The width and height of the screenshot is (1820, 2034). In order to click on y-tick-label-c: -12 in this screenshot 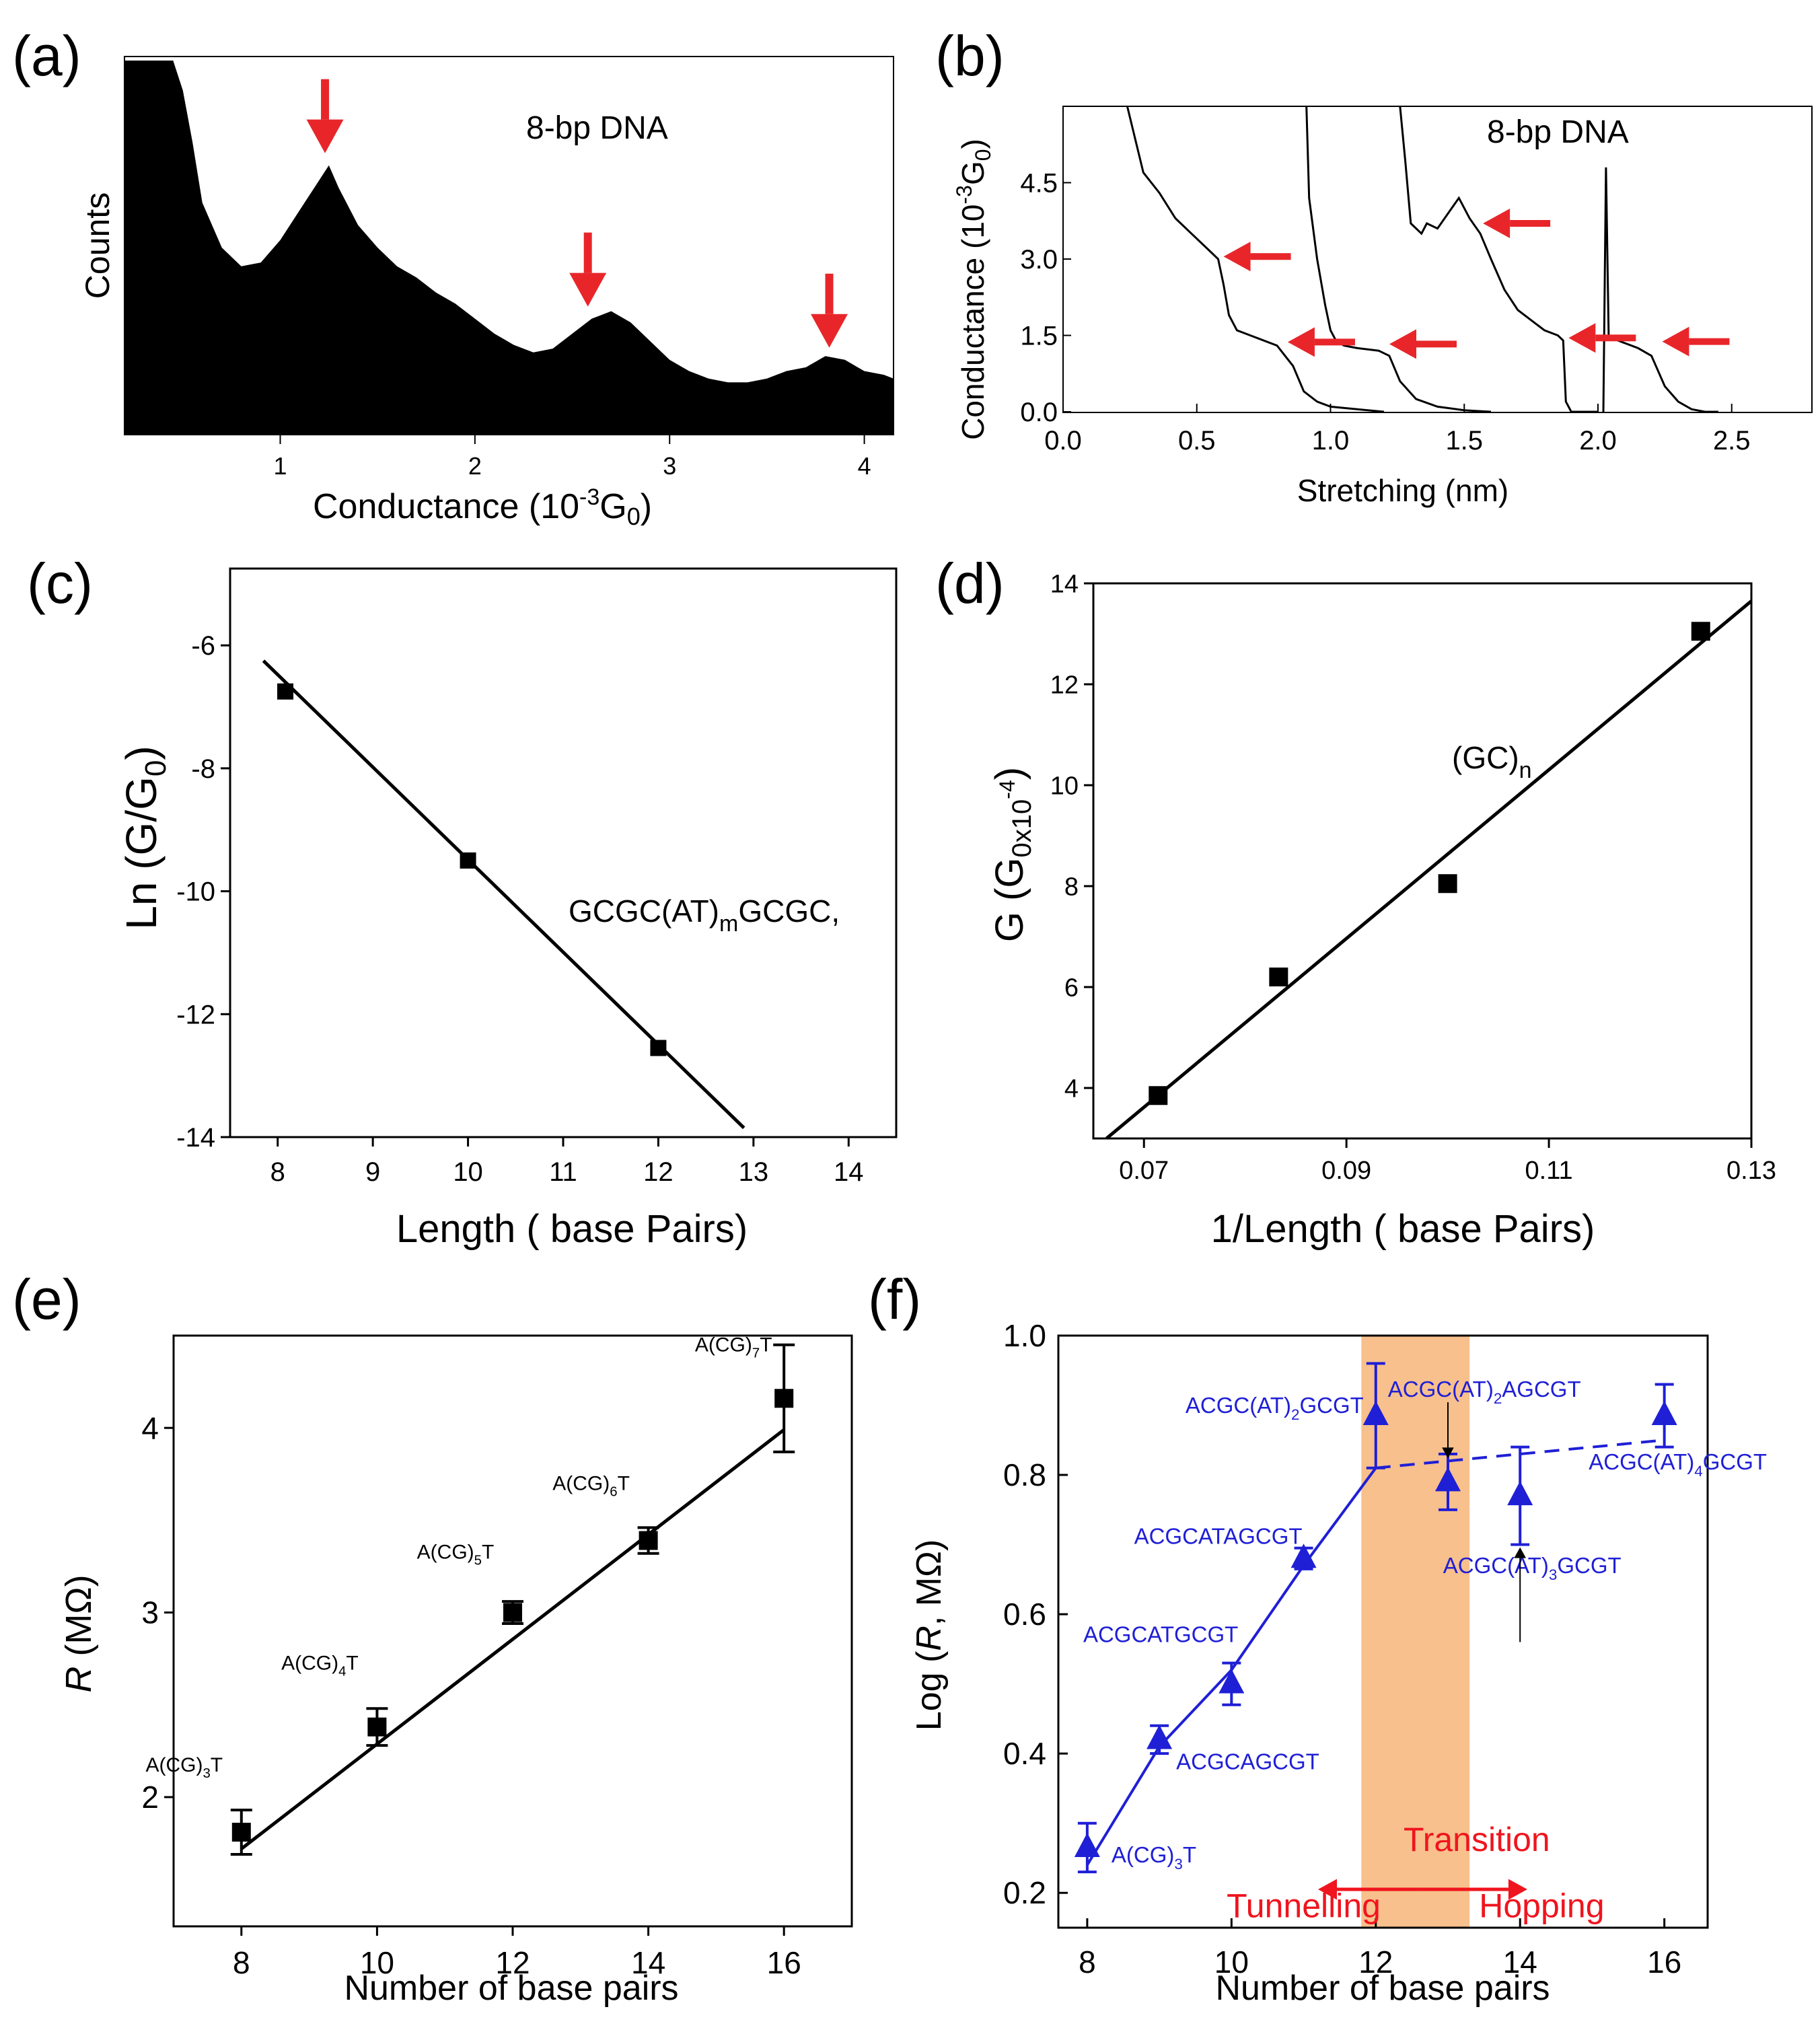, I will do `click(195, 1015)`.